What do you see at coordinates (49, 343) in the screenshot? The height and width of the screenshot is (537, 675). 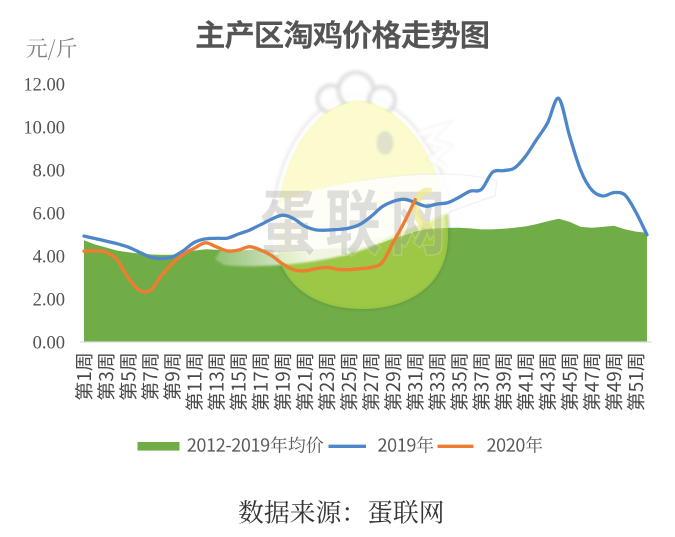 I see `svg-text: 0.00` at bounding box center [49, 343].